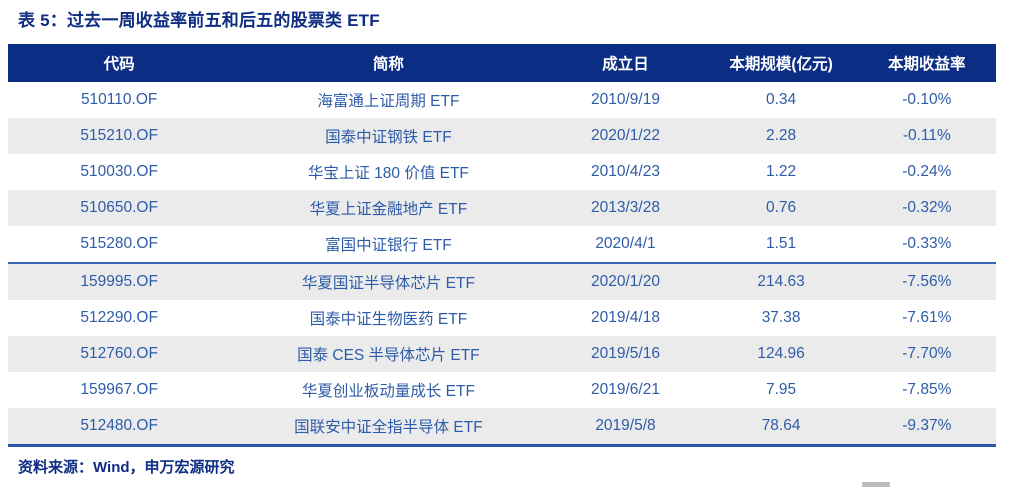 The width and height of the screenshot is (1017, 492). Describe the element at coordinates (927, 281) in the screenshot. I see `return-cell: -7.56%` at that location.